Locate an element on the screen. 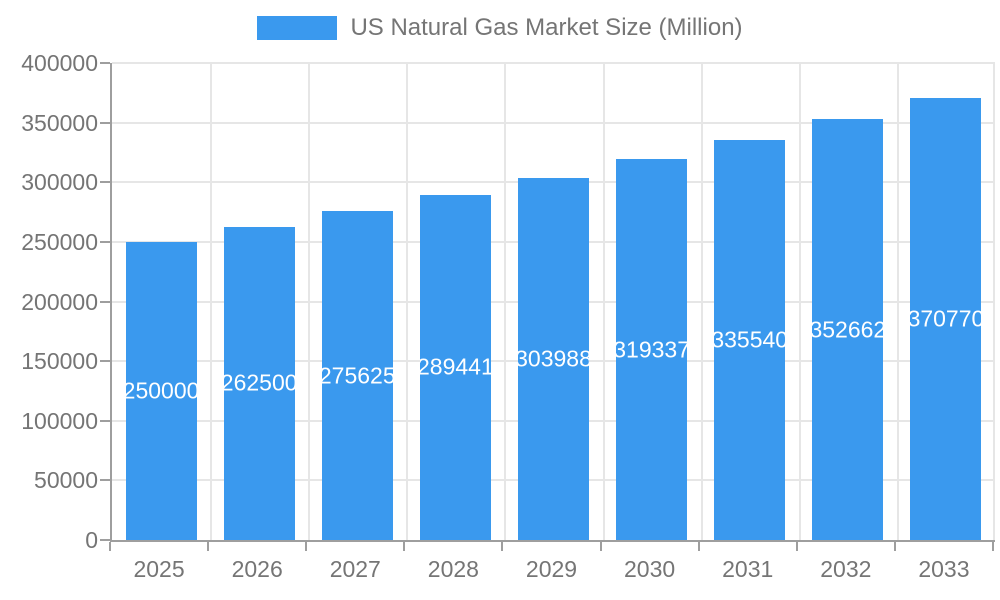 This screenshot has height=600, width=1000. bar-value-label: 352662 is located at coordinates (848, 329).